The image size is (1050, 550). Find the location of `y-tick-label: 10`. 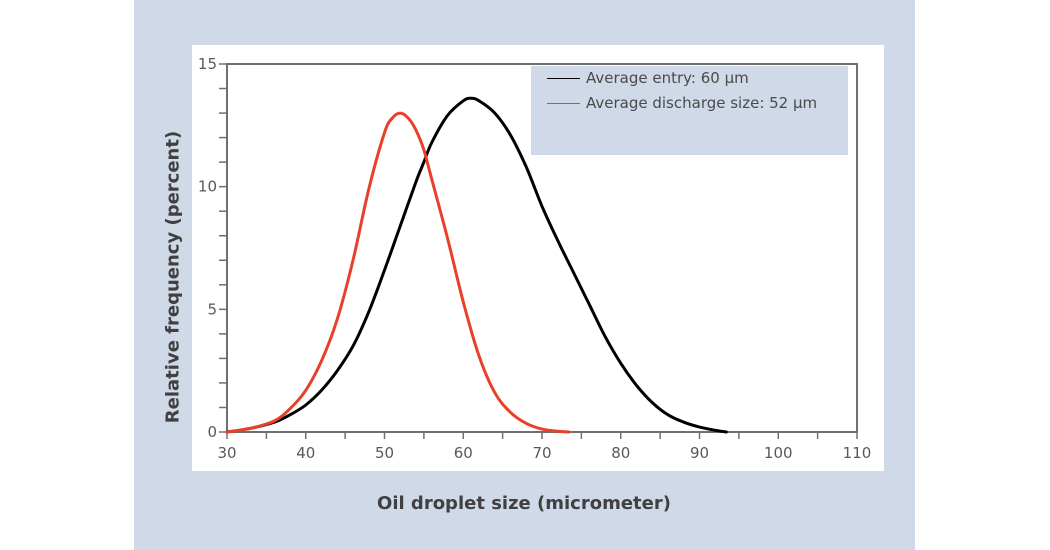

y-tick-label: 10 is located at coordinates (207, 187).